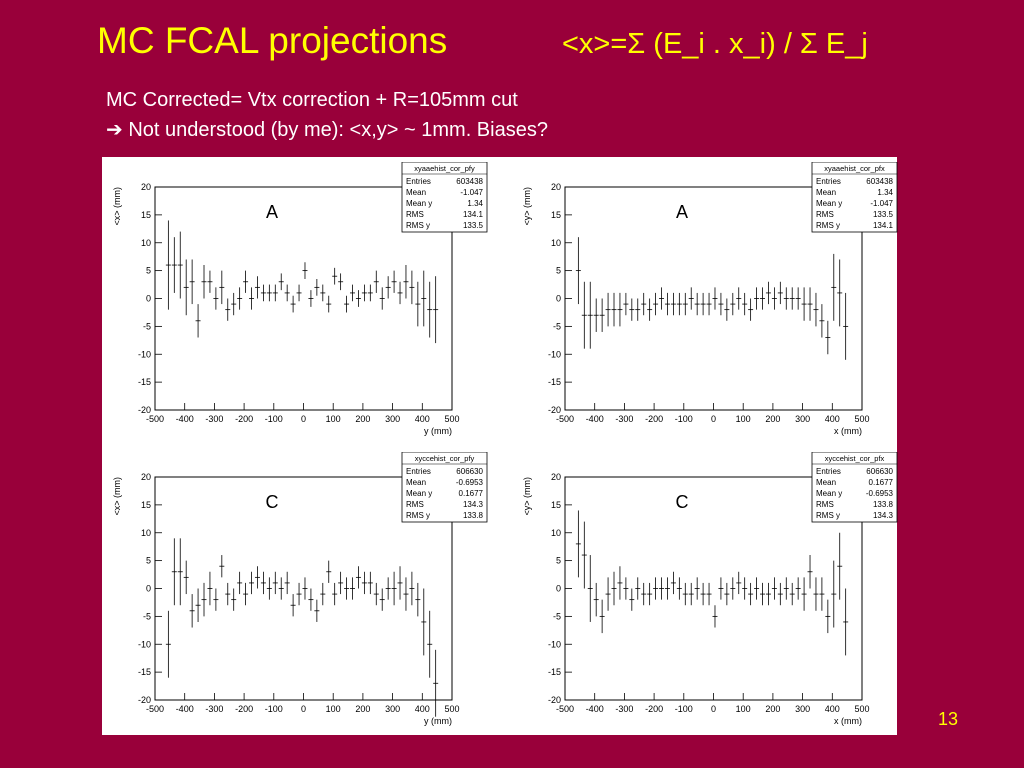 The height and width of the screenshot is (768, 1024). I want to click on stats-value: 133.8, so click(883, 504).